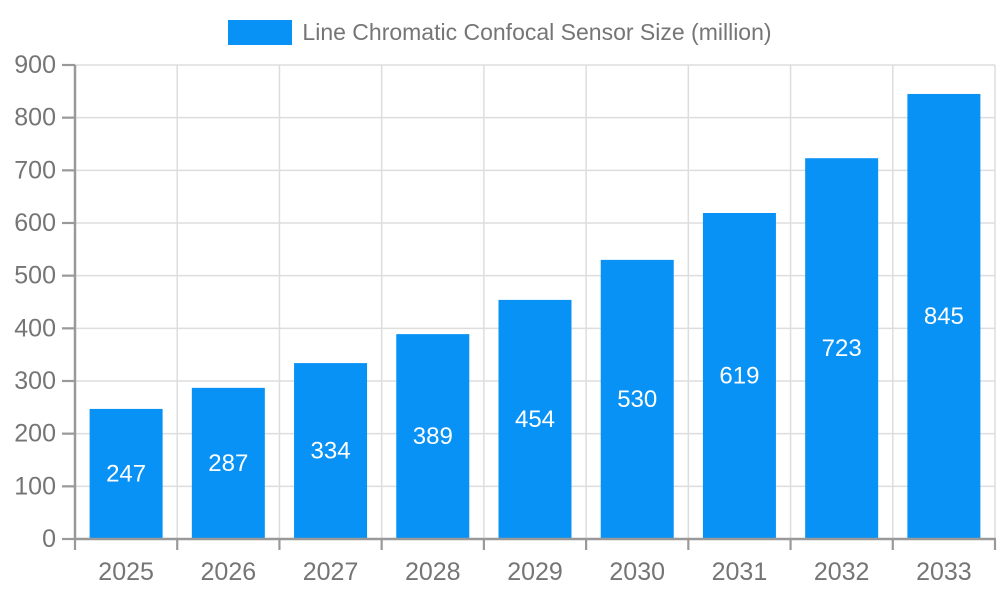 This screenshot has width=1000, height=600. I want to click on bar-value-label: 334, so click(331, 451).